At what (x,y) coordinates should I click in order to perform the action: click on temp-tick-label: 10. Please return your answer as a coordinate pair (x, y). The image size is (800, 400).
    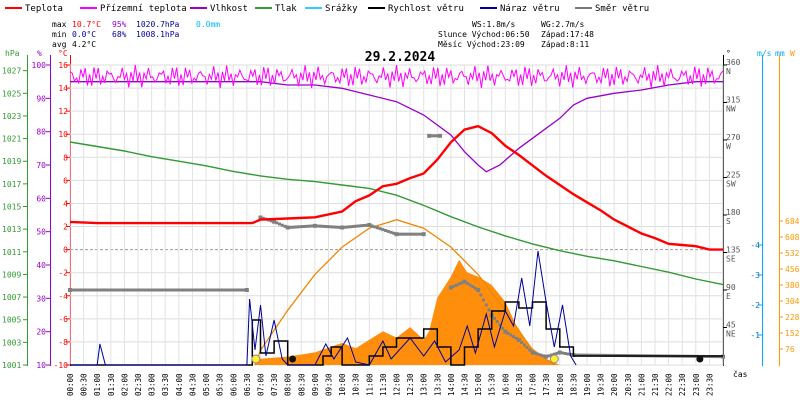
    Looking at the image, I should click on (63, 134).